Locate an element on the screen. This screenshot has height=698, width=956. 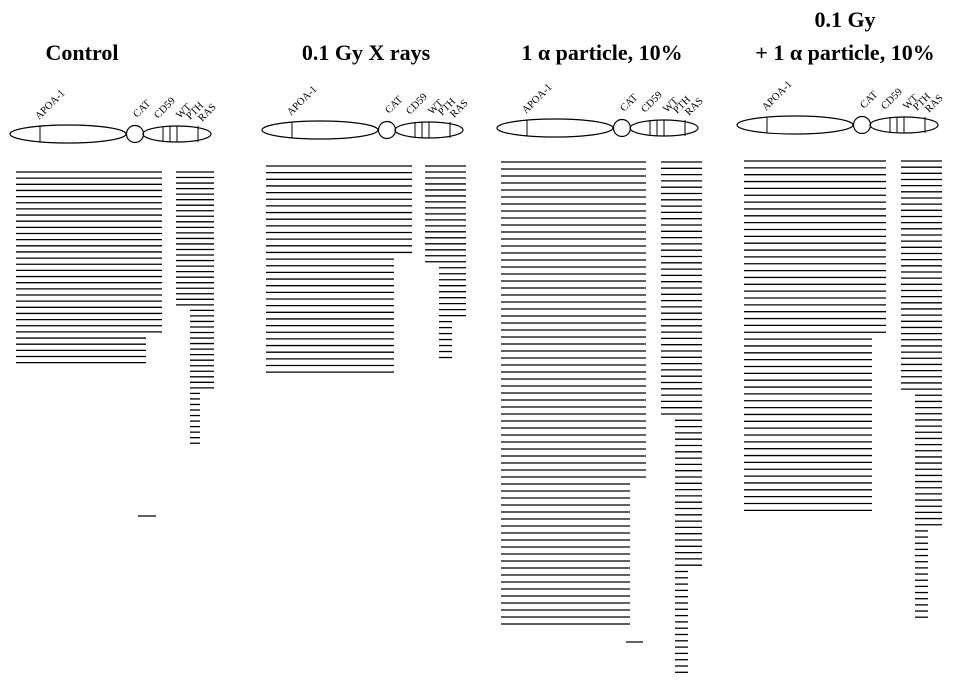
panel-title: 0.1 Gy is located at coordinates (844, 19).